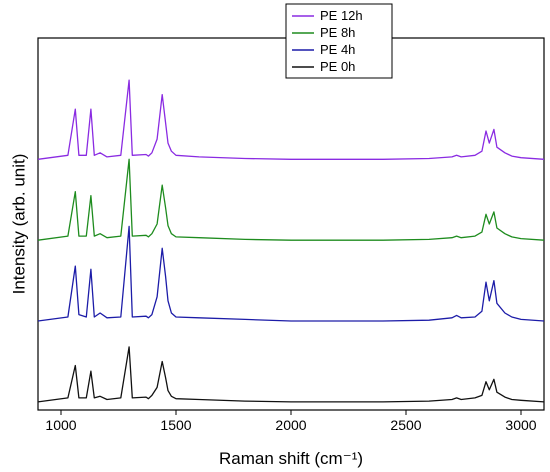 This screenshot has width=550, height=472. I want to click on legend-label: PE 4h, so click(337, 49).